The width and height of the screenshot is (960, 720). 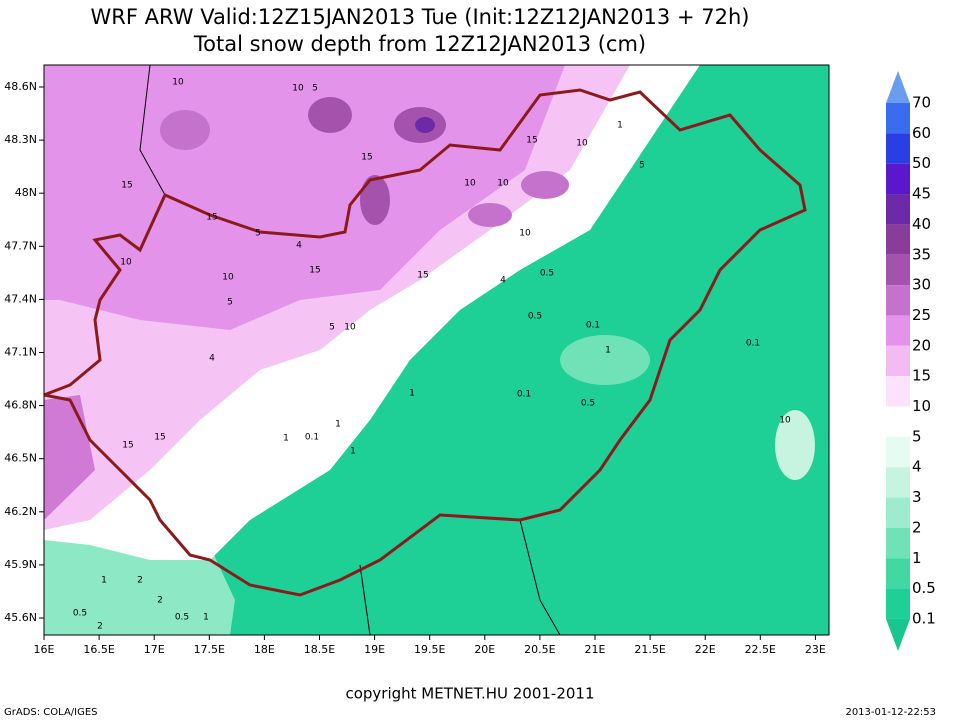 I want to click on lat-tick-label: 46.5N, so click(x=20, y=458).